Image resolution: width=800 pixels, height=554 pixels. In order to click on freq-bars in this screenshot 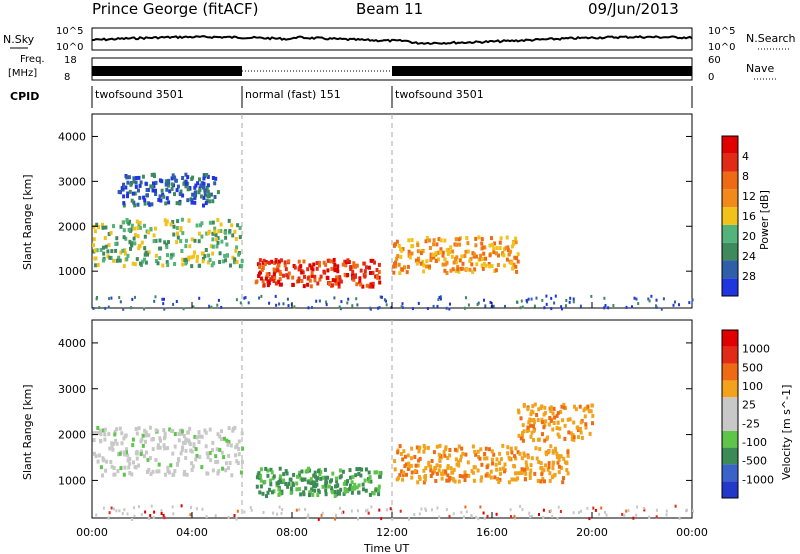, I will do `click(392, 71)`.